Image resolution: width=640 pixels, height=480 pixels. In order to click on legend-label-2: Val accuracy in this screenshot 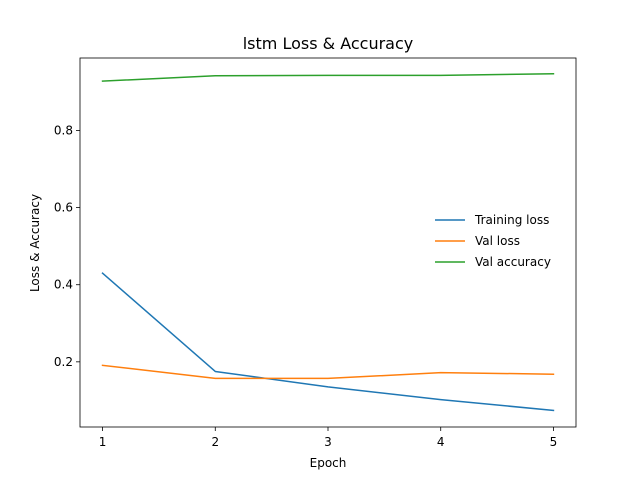, I will do `click(513, 262)`.